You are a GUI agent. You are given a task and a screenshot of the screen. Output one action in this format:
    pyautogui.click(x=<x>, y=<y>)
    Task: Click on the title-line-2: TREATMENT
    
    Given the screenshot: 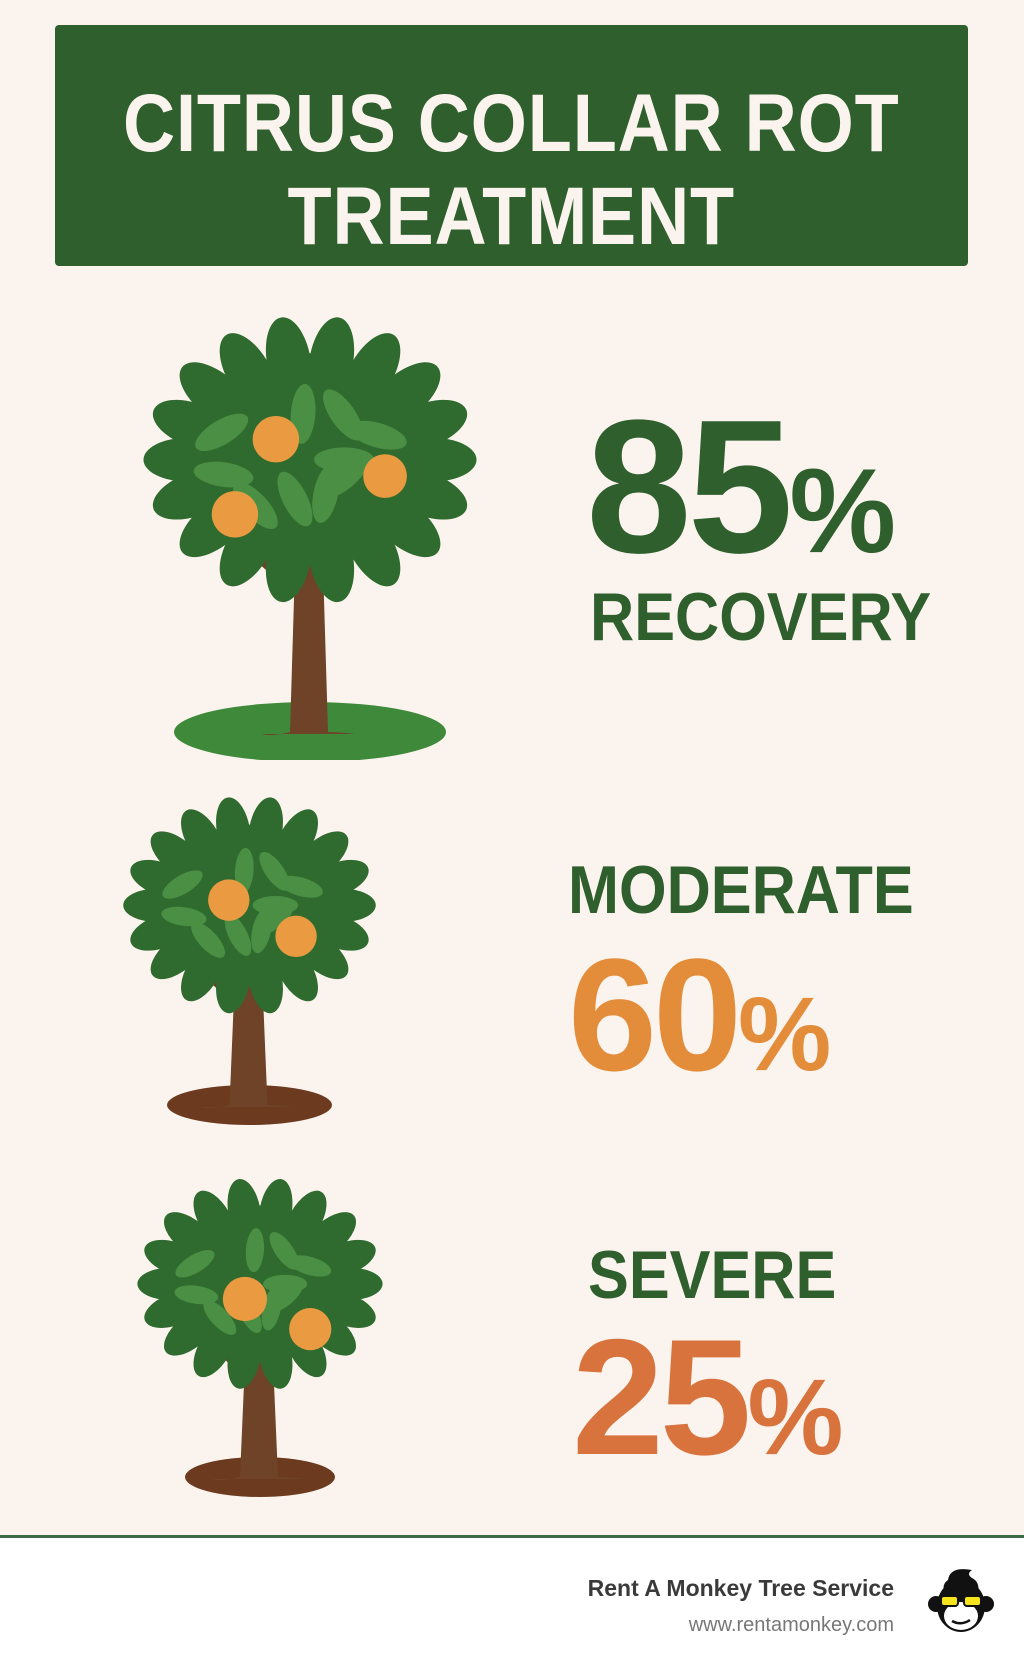 What is the action you would take?
    pyautogui.click(x=511, y=216)
    